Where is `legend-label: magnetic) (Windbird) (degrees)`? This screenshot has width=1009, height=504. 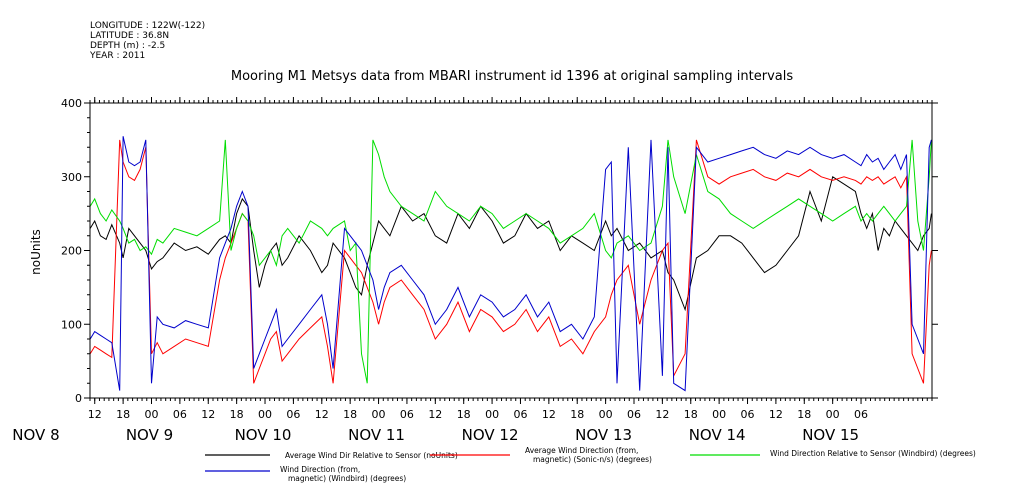 legend-label: magnetic) (Windbird) (degrees) is located at coordinates (347, 478).